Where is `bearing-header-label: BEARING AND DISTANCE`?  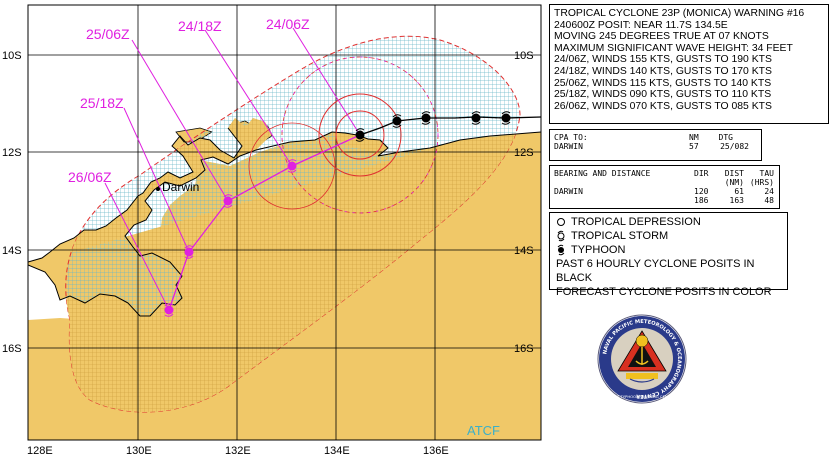
bearing-header-label: BEARING AND DISTANCE is located at coordinates (602, 173).